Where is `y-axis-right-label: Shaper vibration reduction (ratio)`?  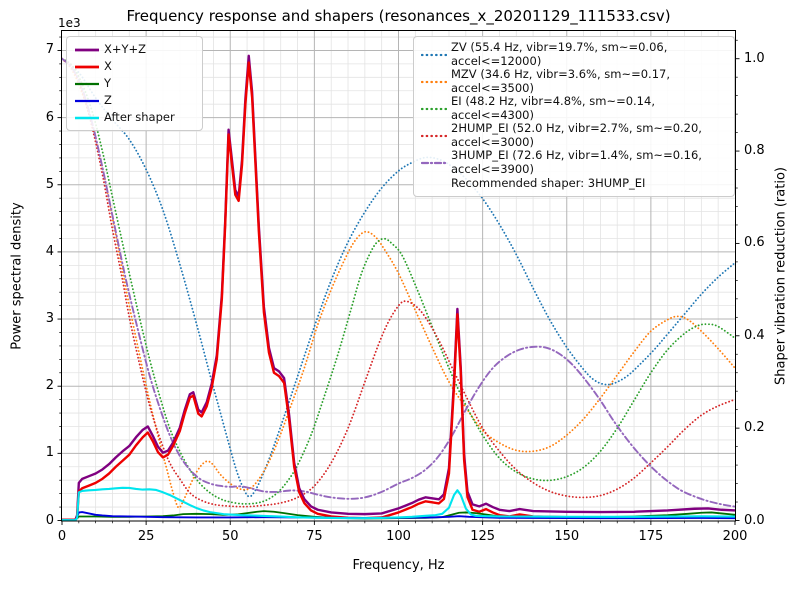 y-axis-right-label: Shaper vibration reduction (ratio) is located at coordinates (781, 276).